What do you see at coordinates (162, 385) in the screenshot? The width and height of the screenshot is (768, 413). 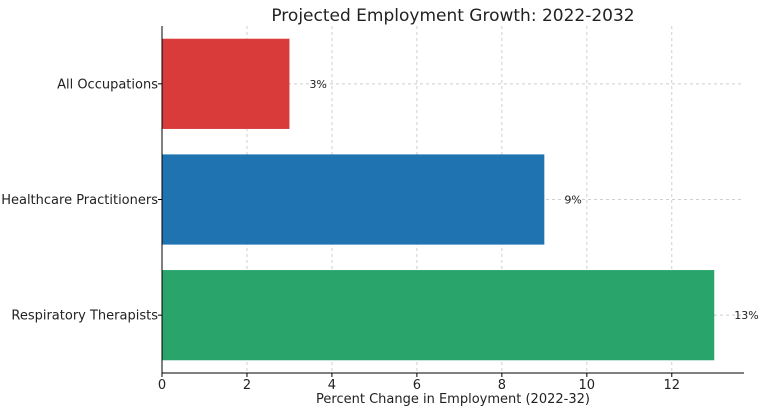 I see `x-tick-label: 0` at bounding box center [162, 385].